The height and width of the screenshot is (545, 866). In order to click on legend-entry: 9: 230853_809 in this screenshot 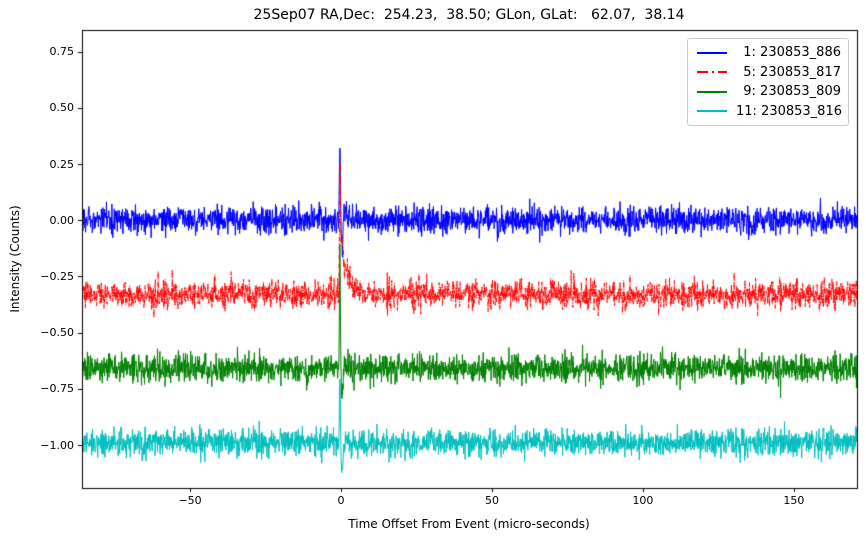, I will do `click(769, 92)`.